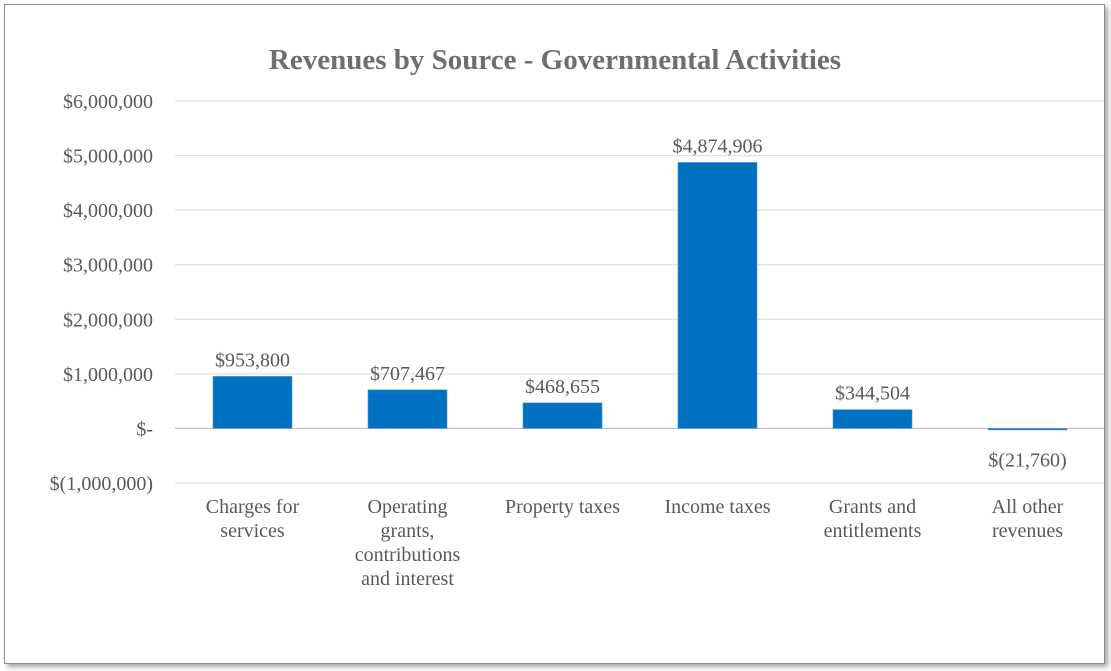 This screenshot has height=671, width=1111. Describe the element at coordinates (407, 374) in the screenshot. I see `data-label: $707,467` at that location.